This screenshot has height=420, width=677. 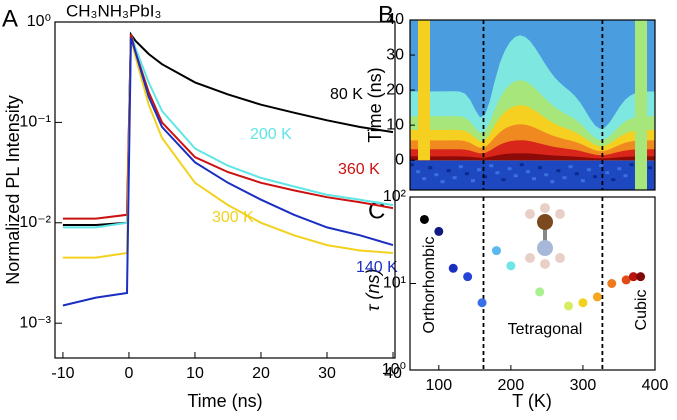 What do you see at coordinates (113, 10) in the screenshot?
I see `chart-title: CH₃NH₃PbI₃` at bounding box center [113, 10].